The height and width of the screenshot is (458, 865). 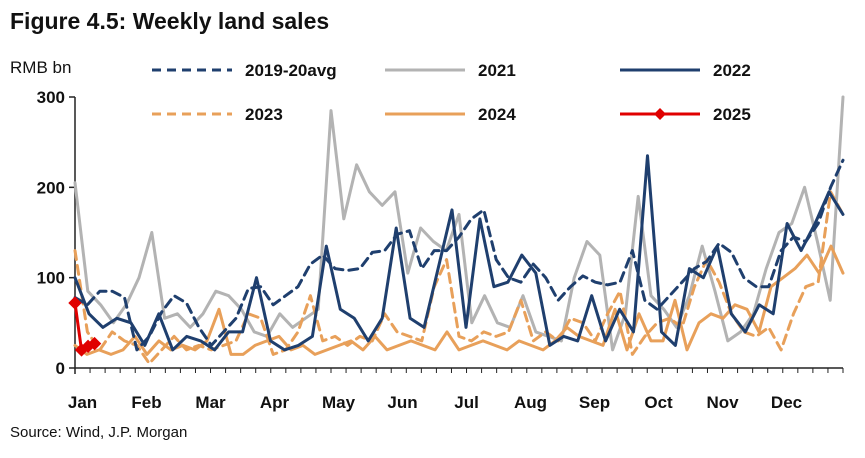 What do you see at coordinates (60, 368) in the screenshot?
I see `y-tick-label: 0` at bounding box center [60, 368].